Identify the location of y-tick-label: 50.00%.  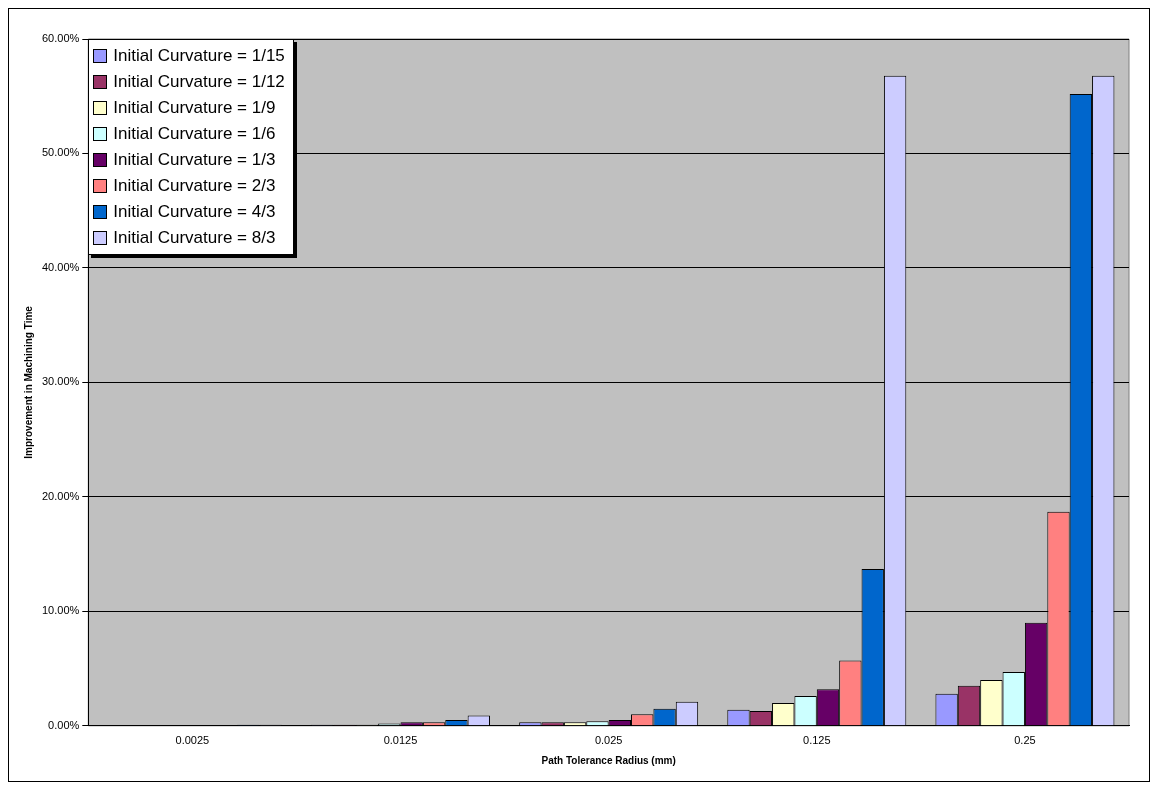
(61, 152).